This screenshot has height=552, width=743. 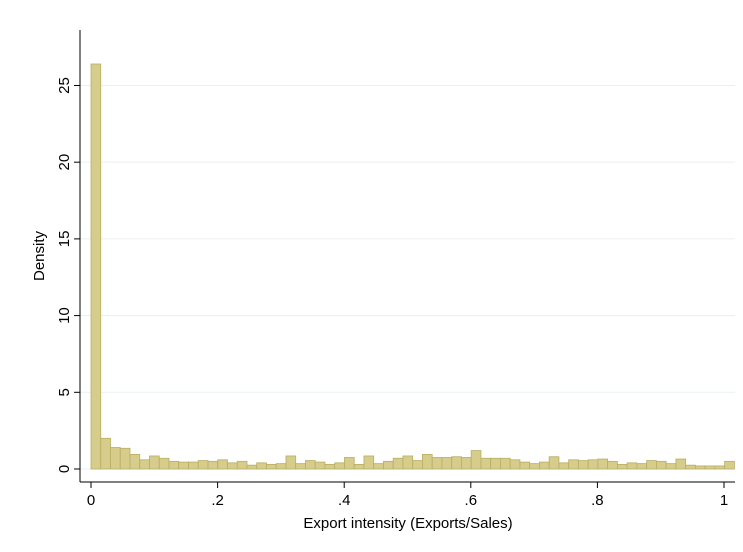 I want to click on x-tick-label: .2, so click(x=217, y=500).